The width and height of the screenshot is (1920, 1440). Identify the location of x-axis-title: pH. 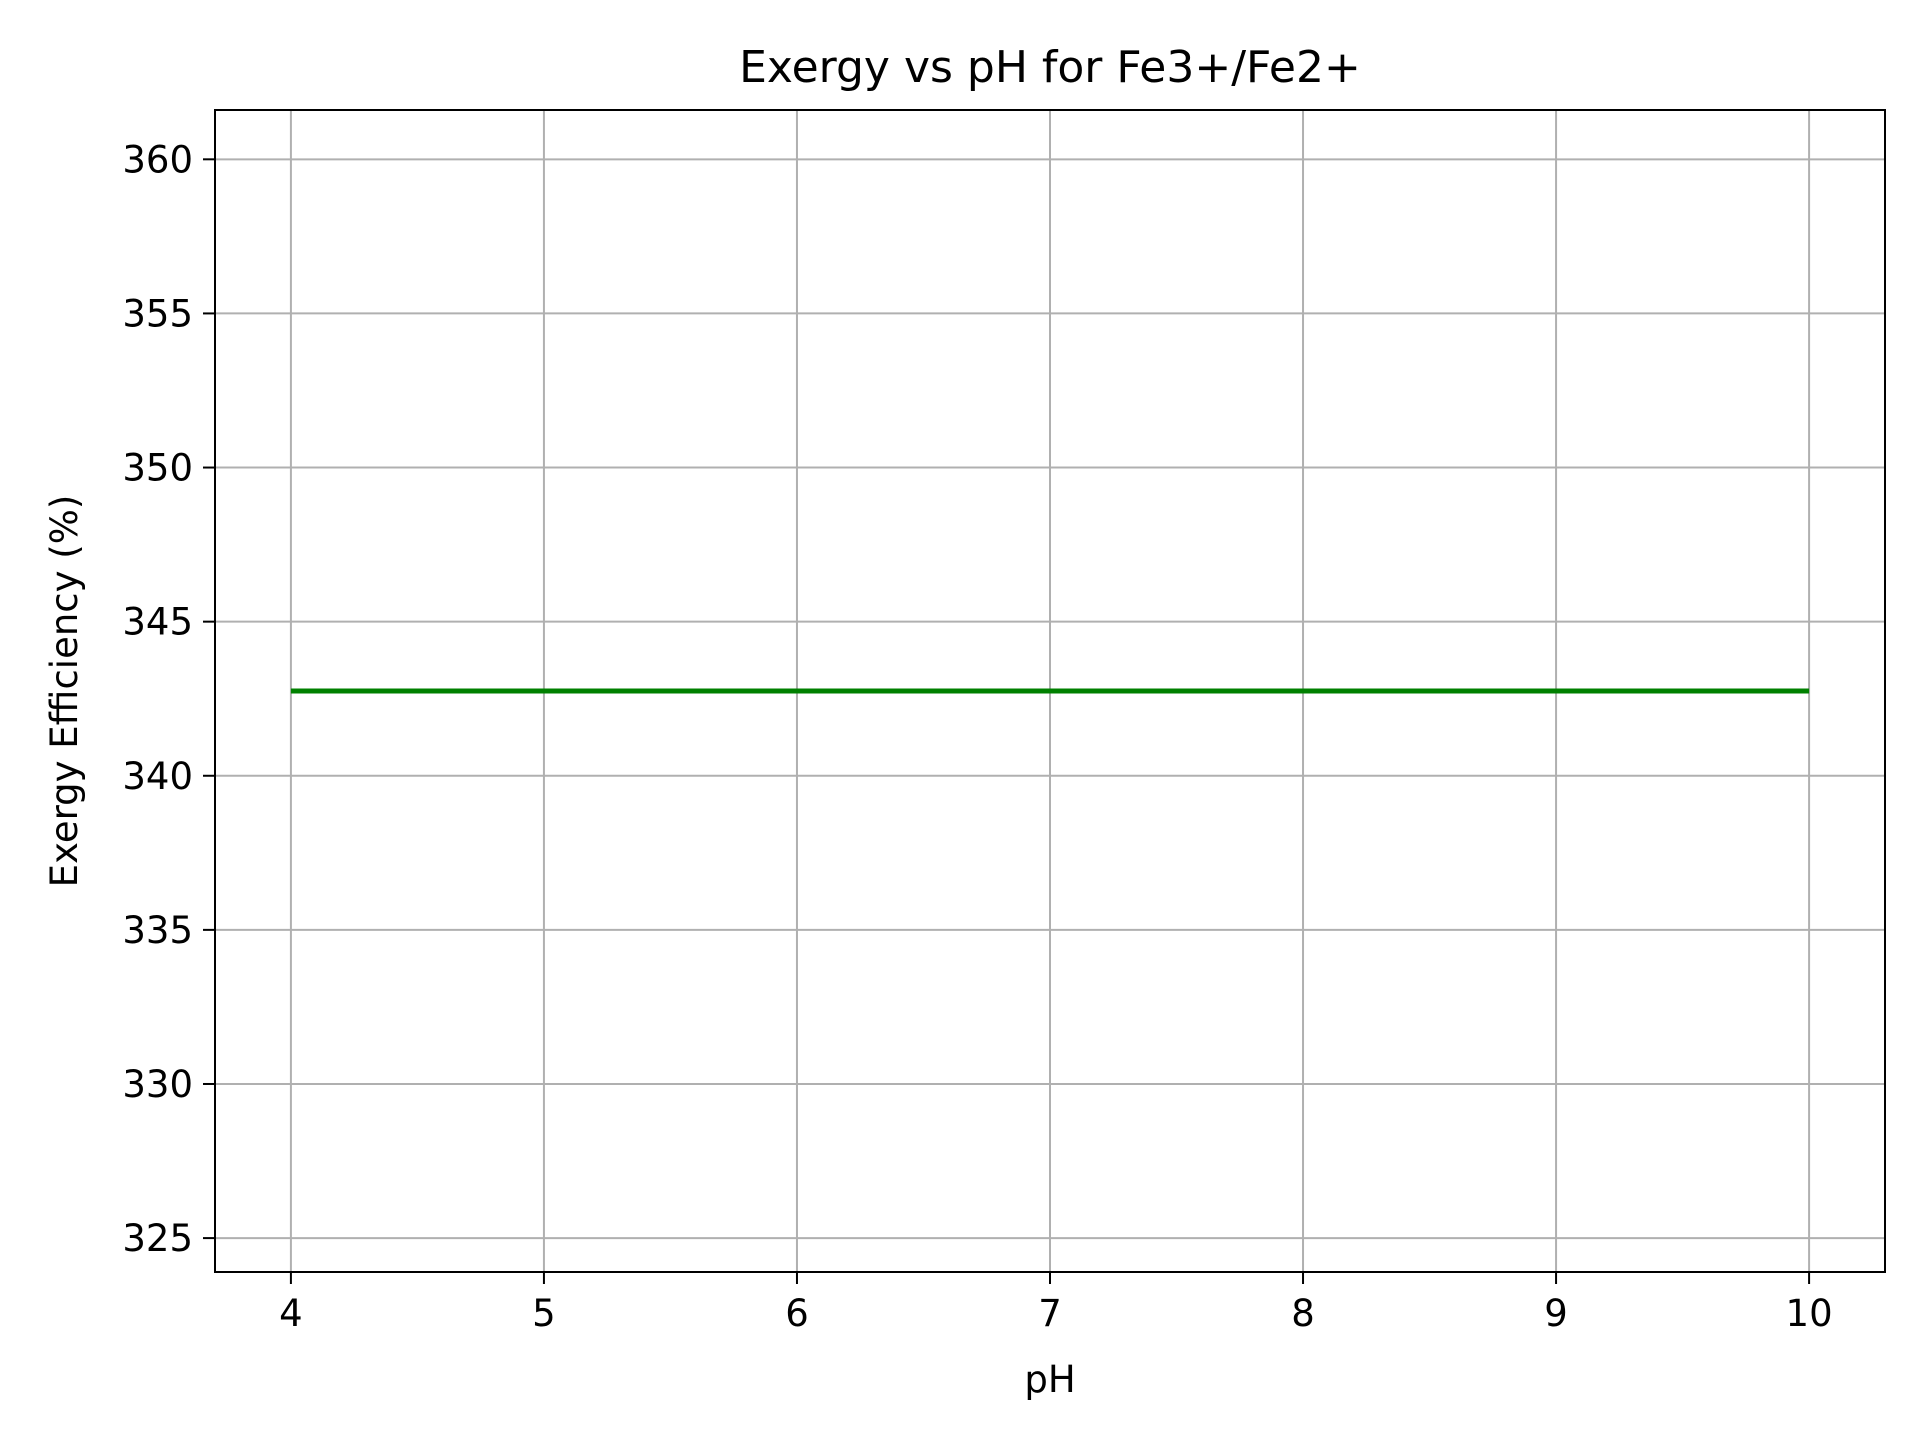
(1049, 1379).